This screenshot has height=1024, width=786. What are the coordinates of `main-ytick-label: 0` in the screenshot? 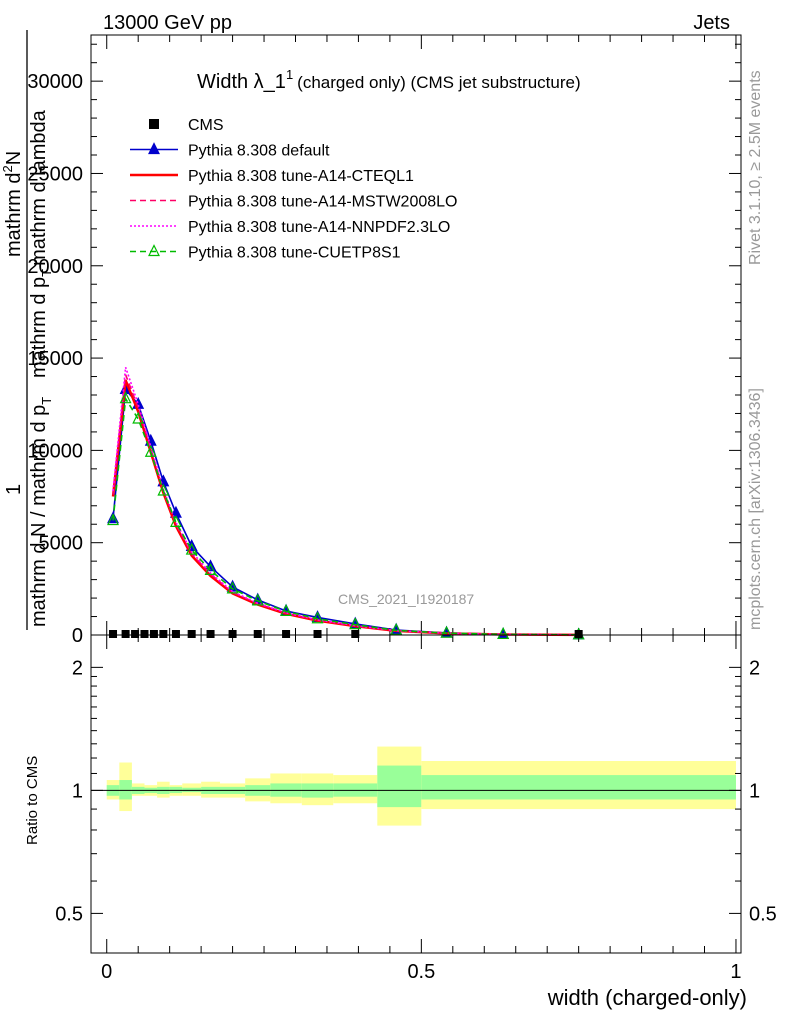 It's located at (77, 636).